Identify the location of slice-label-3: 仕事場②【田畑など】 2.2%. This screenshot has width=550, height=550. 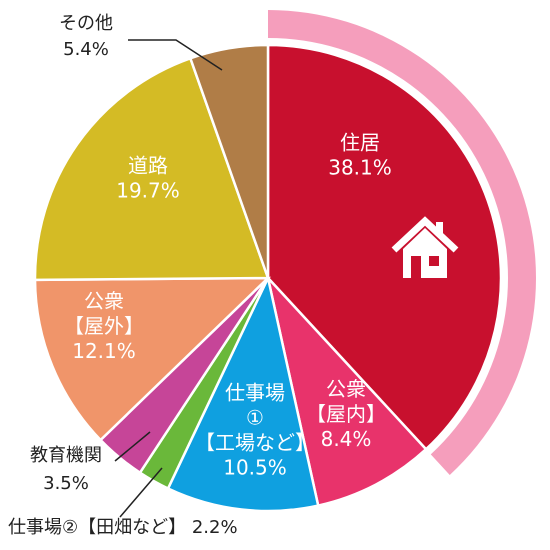
(123, 527).